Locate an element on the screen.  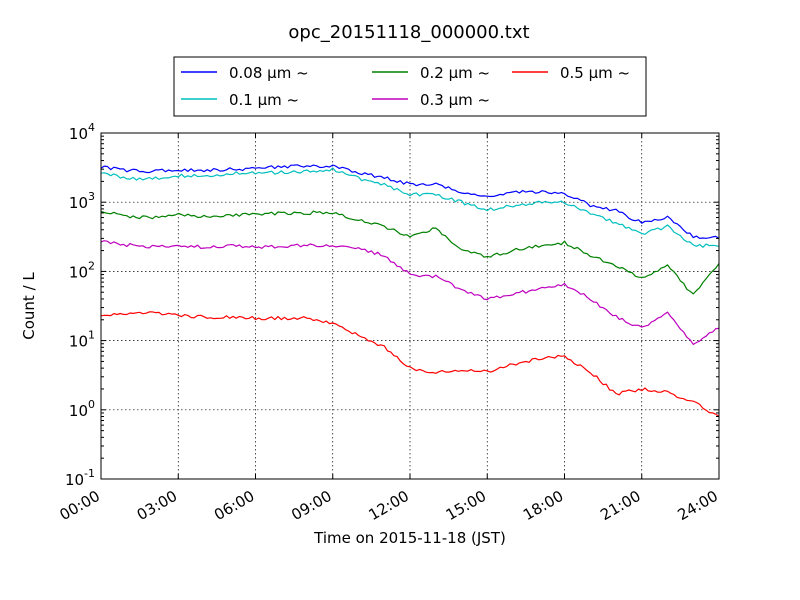
legend-label: 0.3 μm ~ is located at coordinates (455, 100).